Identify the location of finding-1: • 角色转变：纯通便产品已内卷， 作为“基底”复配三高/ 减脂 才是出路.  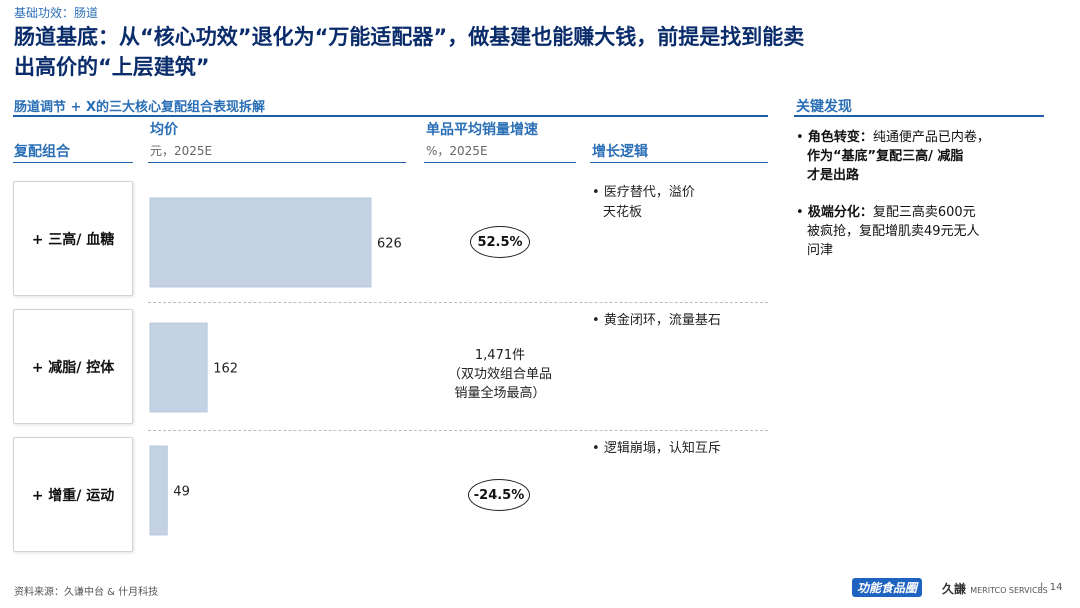
(893, 156).